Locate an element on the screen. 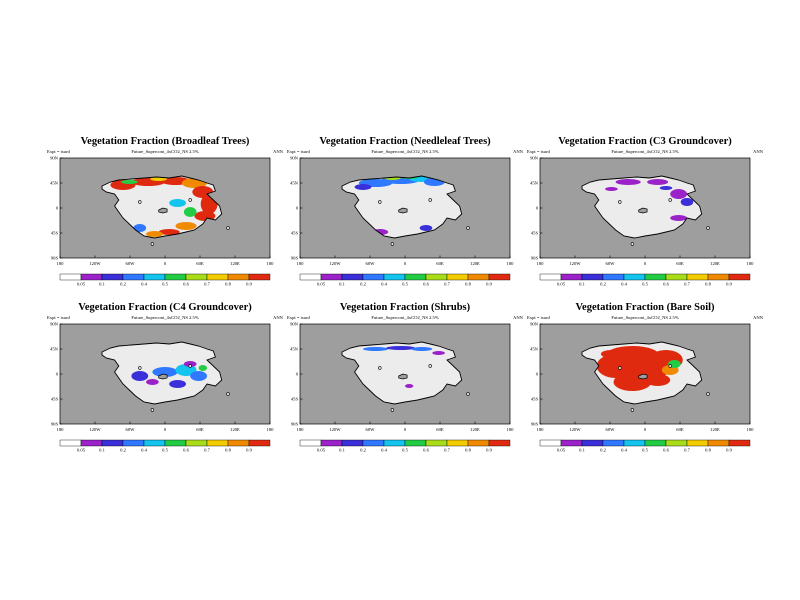 The image size is (800, 600). x-tick-label: 0 is located at coordinates (645, 429).